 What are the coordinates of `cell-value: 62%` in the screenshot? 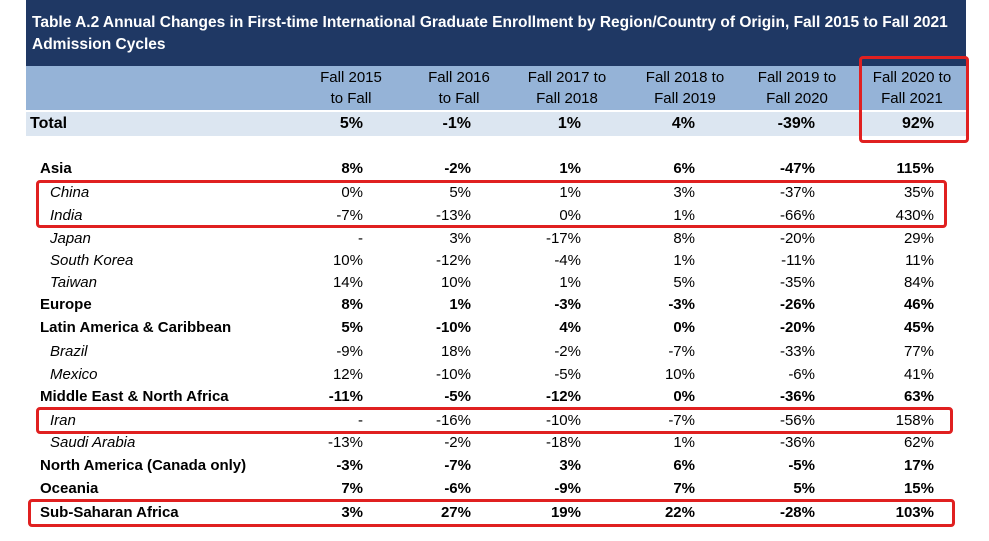 It's located at (918, 442).